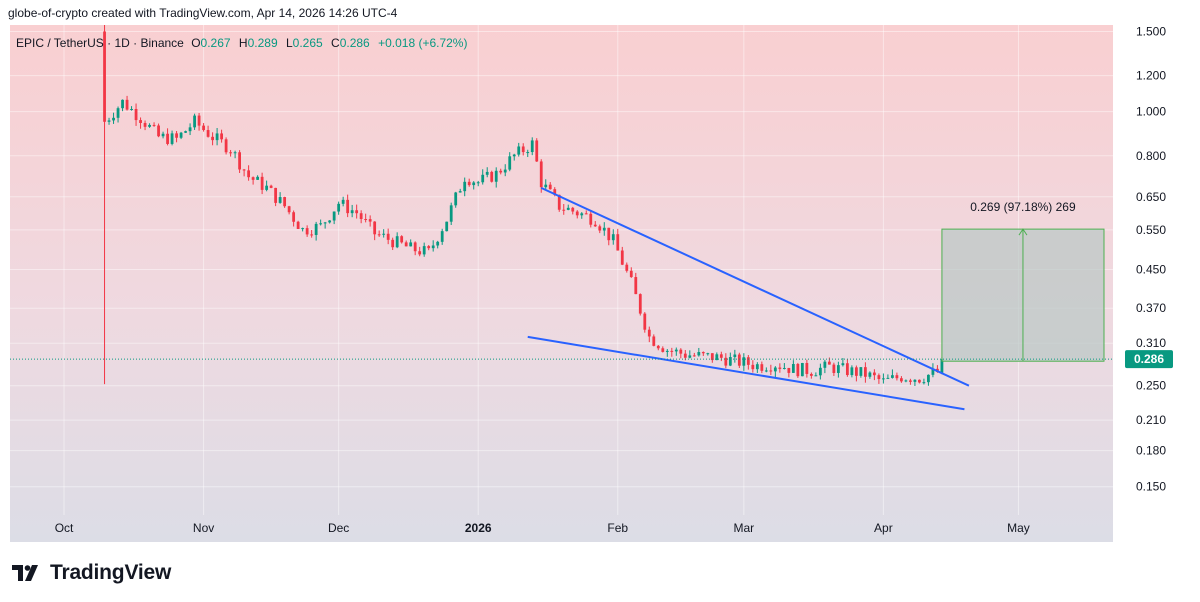 The image size is (1200, 602). What do you see at coordinates (1023, 207) in the screenshot?
I see `target-label: 0.269 (97.18%) 269` at bounding box center [1023, 207].